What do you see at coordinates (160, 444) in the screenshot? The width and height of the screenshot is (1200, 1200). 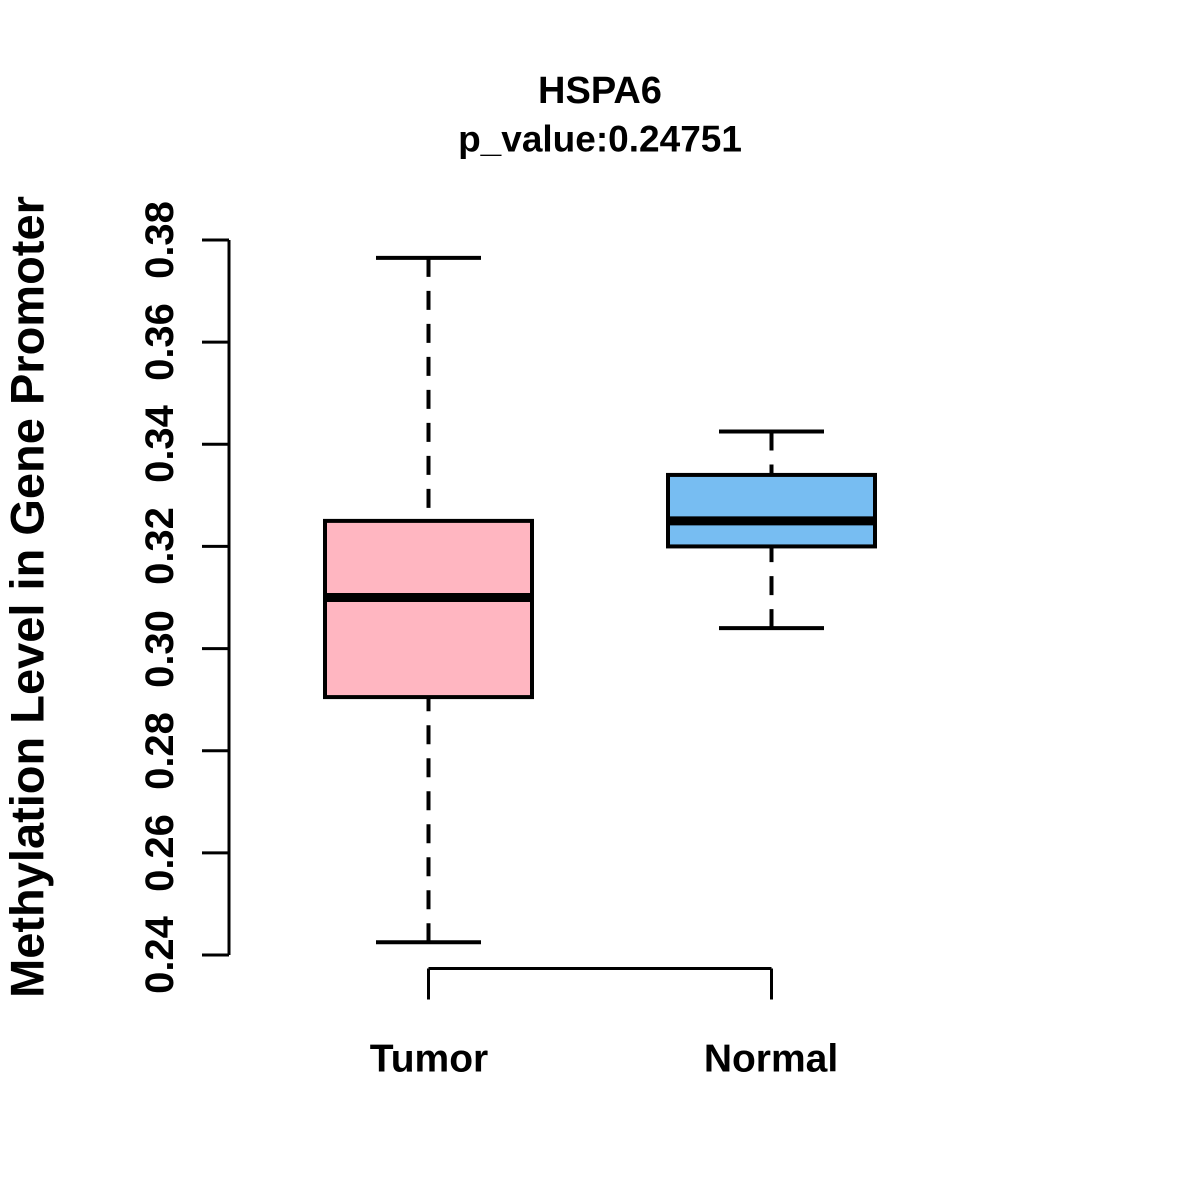 I see `y-tick-label-0-34: 0.34` at bounding box center [160, 444].